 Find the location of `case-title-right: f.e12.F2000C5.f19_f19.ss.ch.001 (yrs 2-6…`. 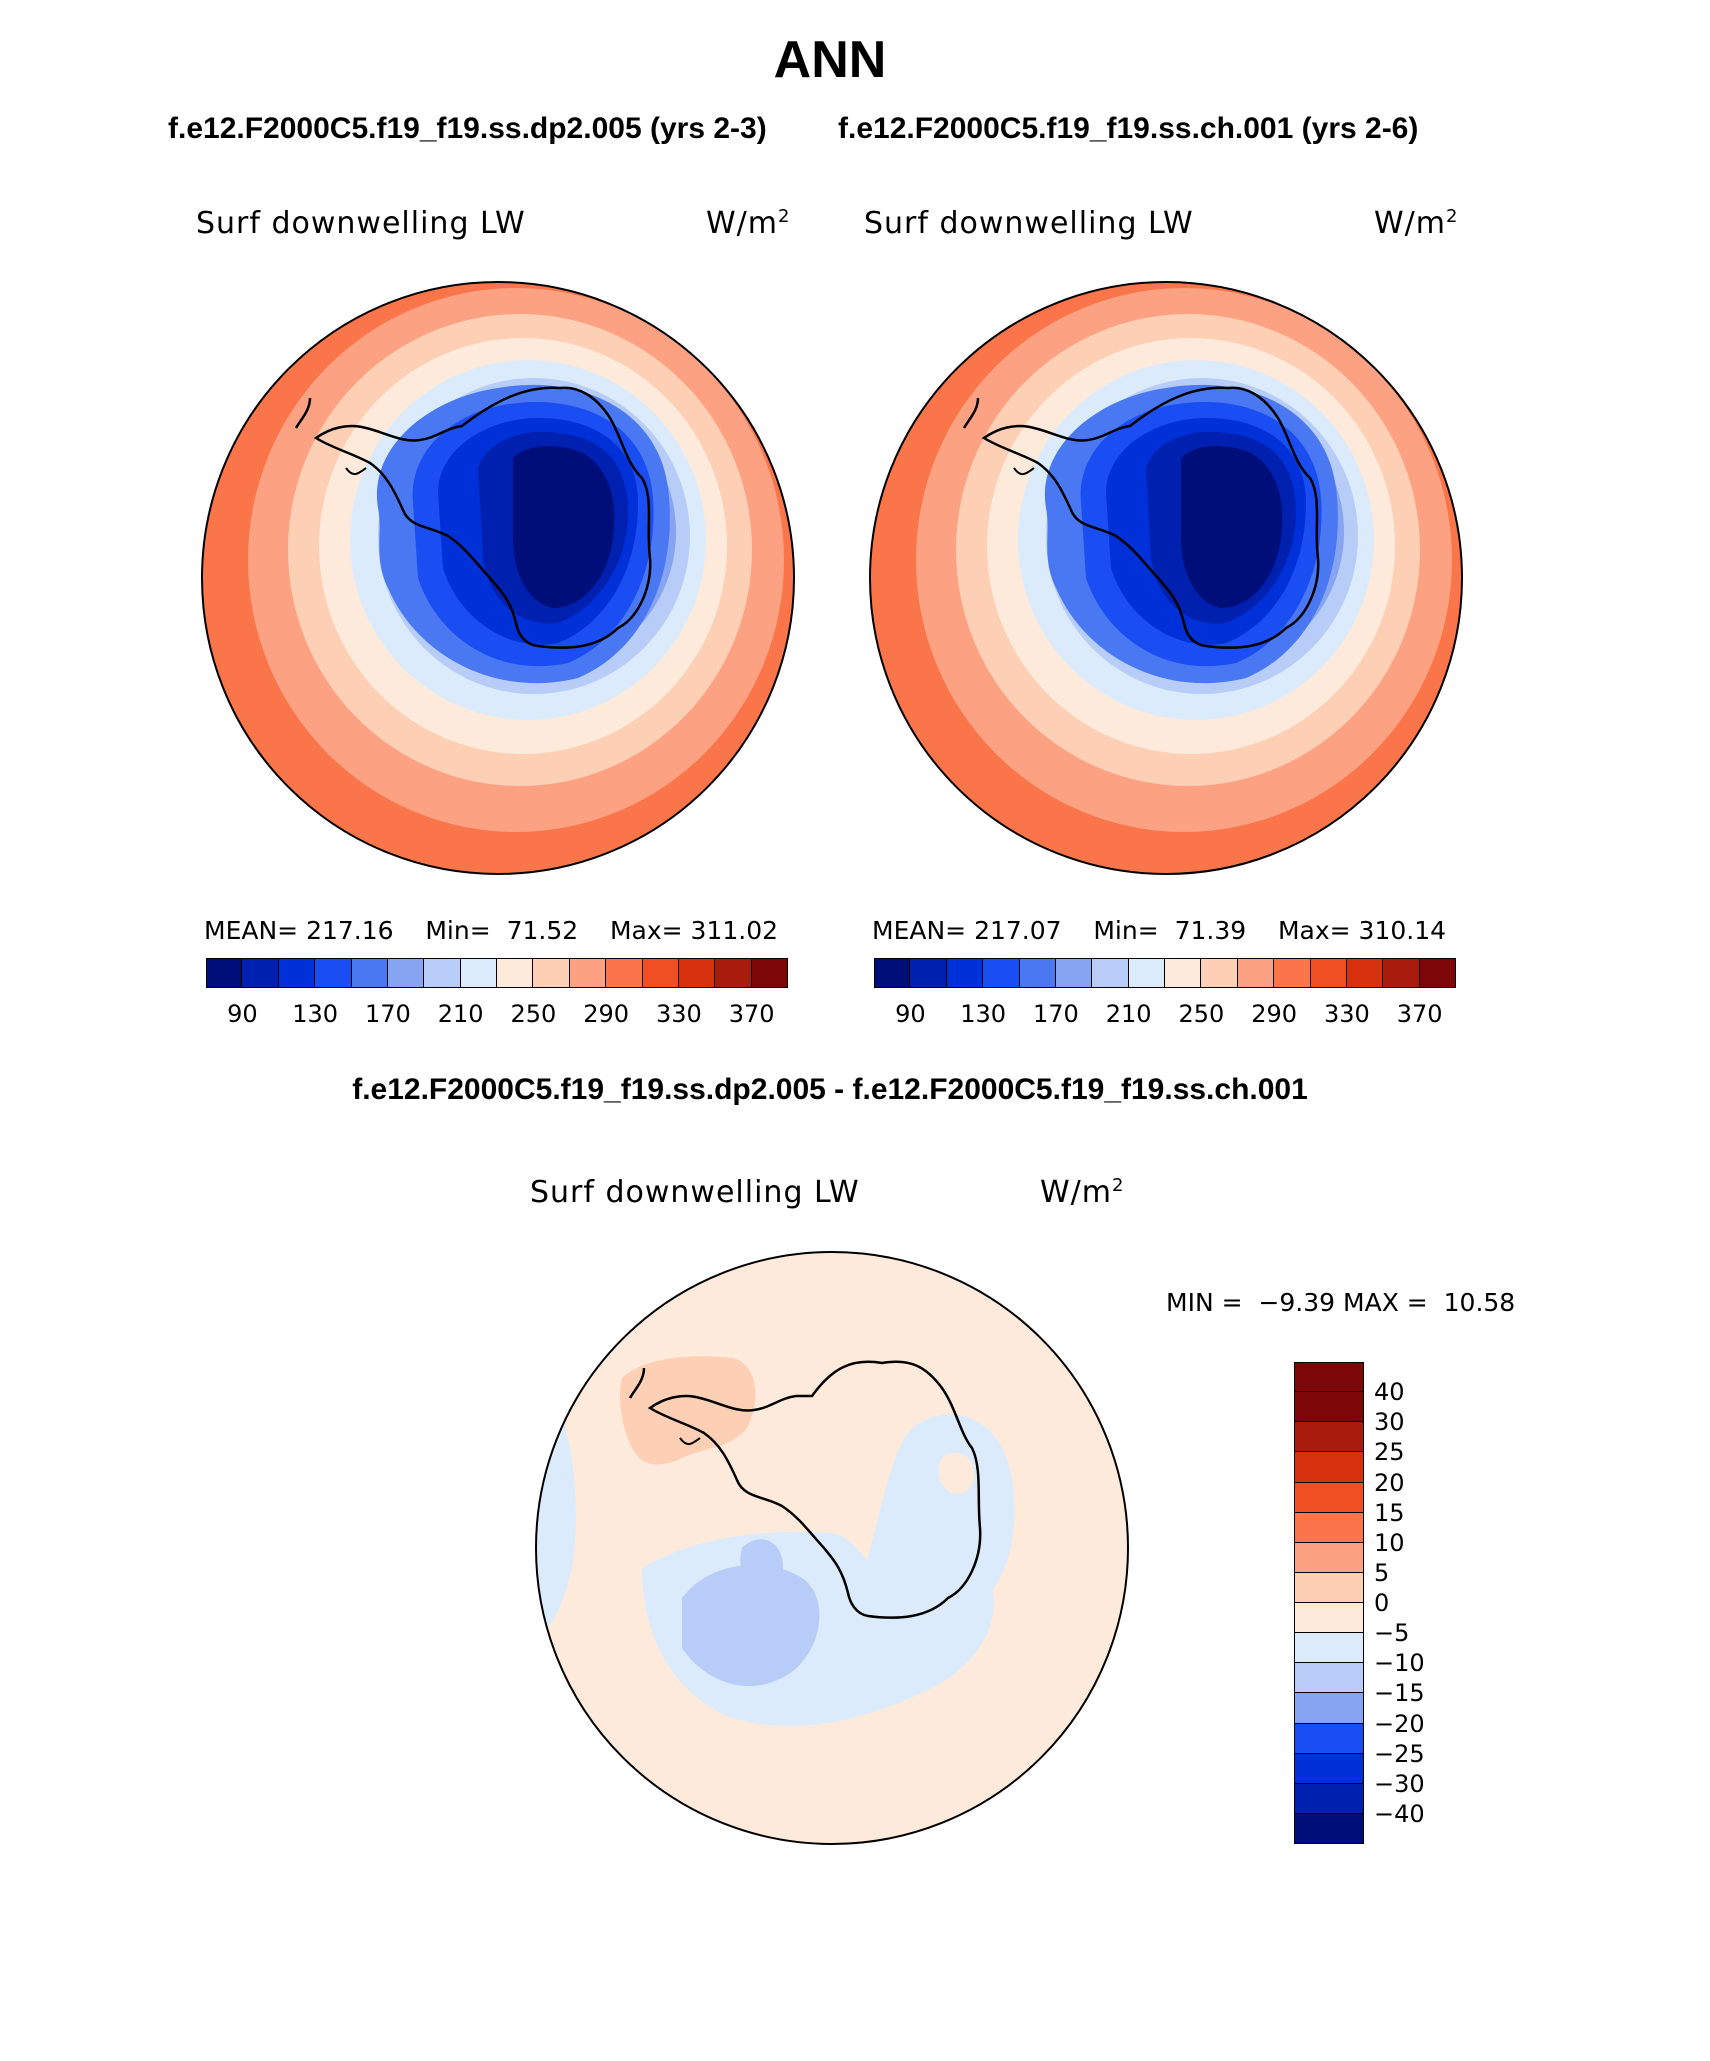

case-title-right: f.e12.F2000C5.f19_f19.ss.ch.001 (yrs 2-6… is located at coordinates (1128, 128).